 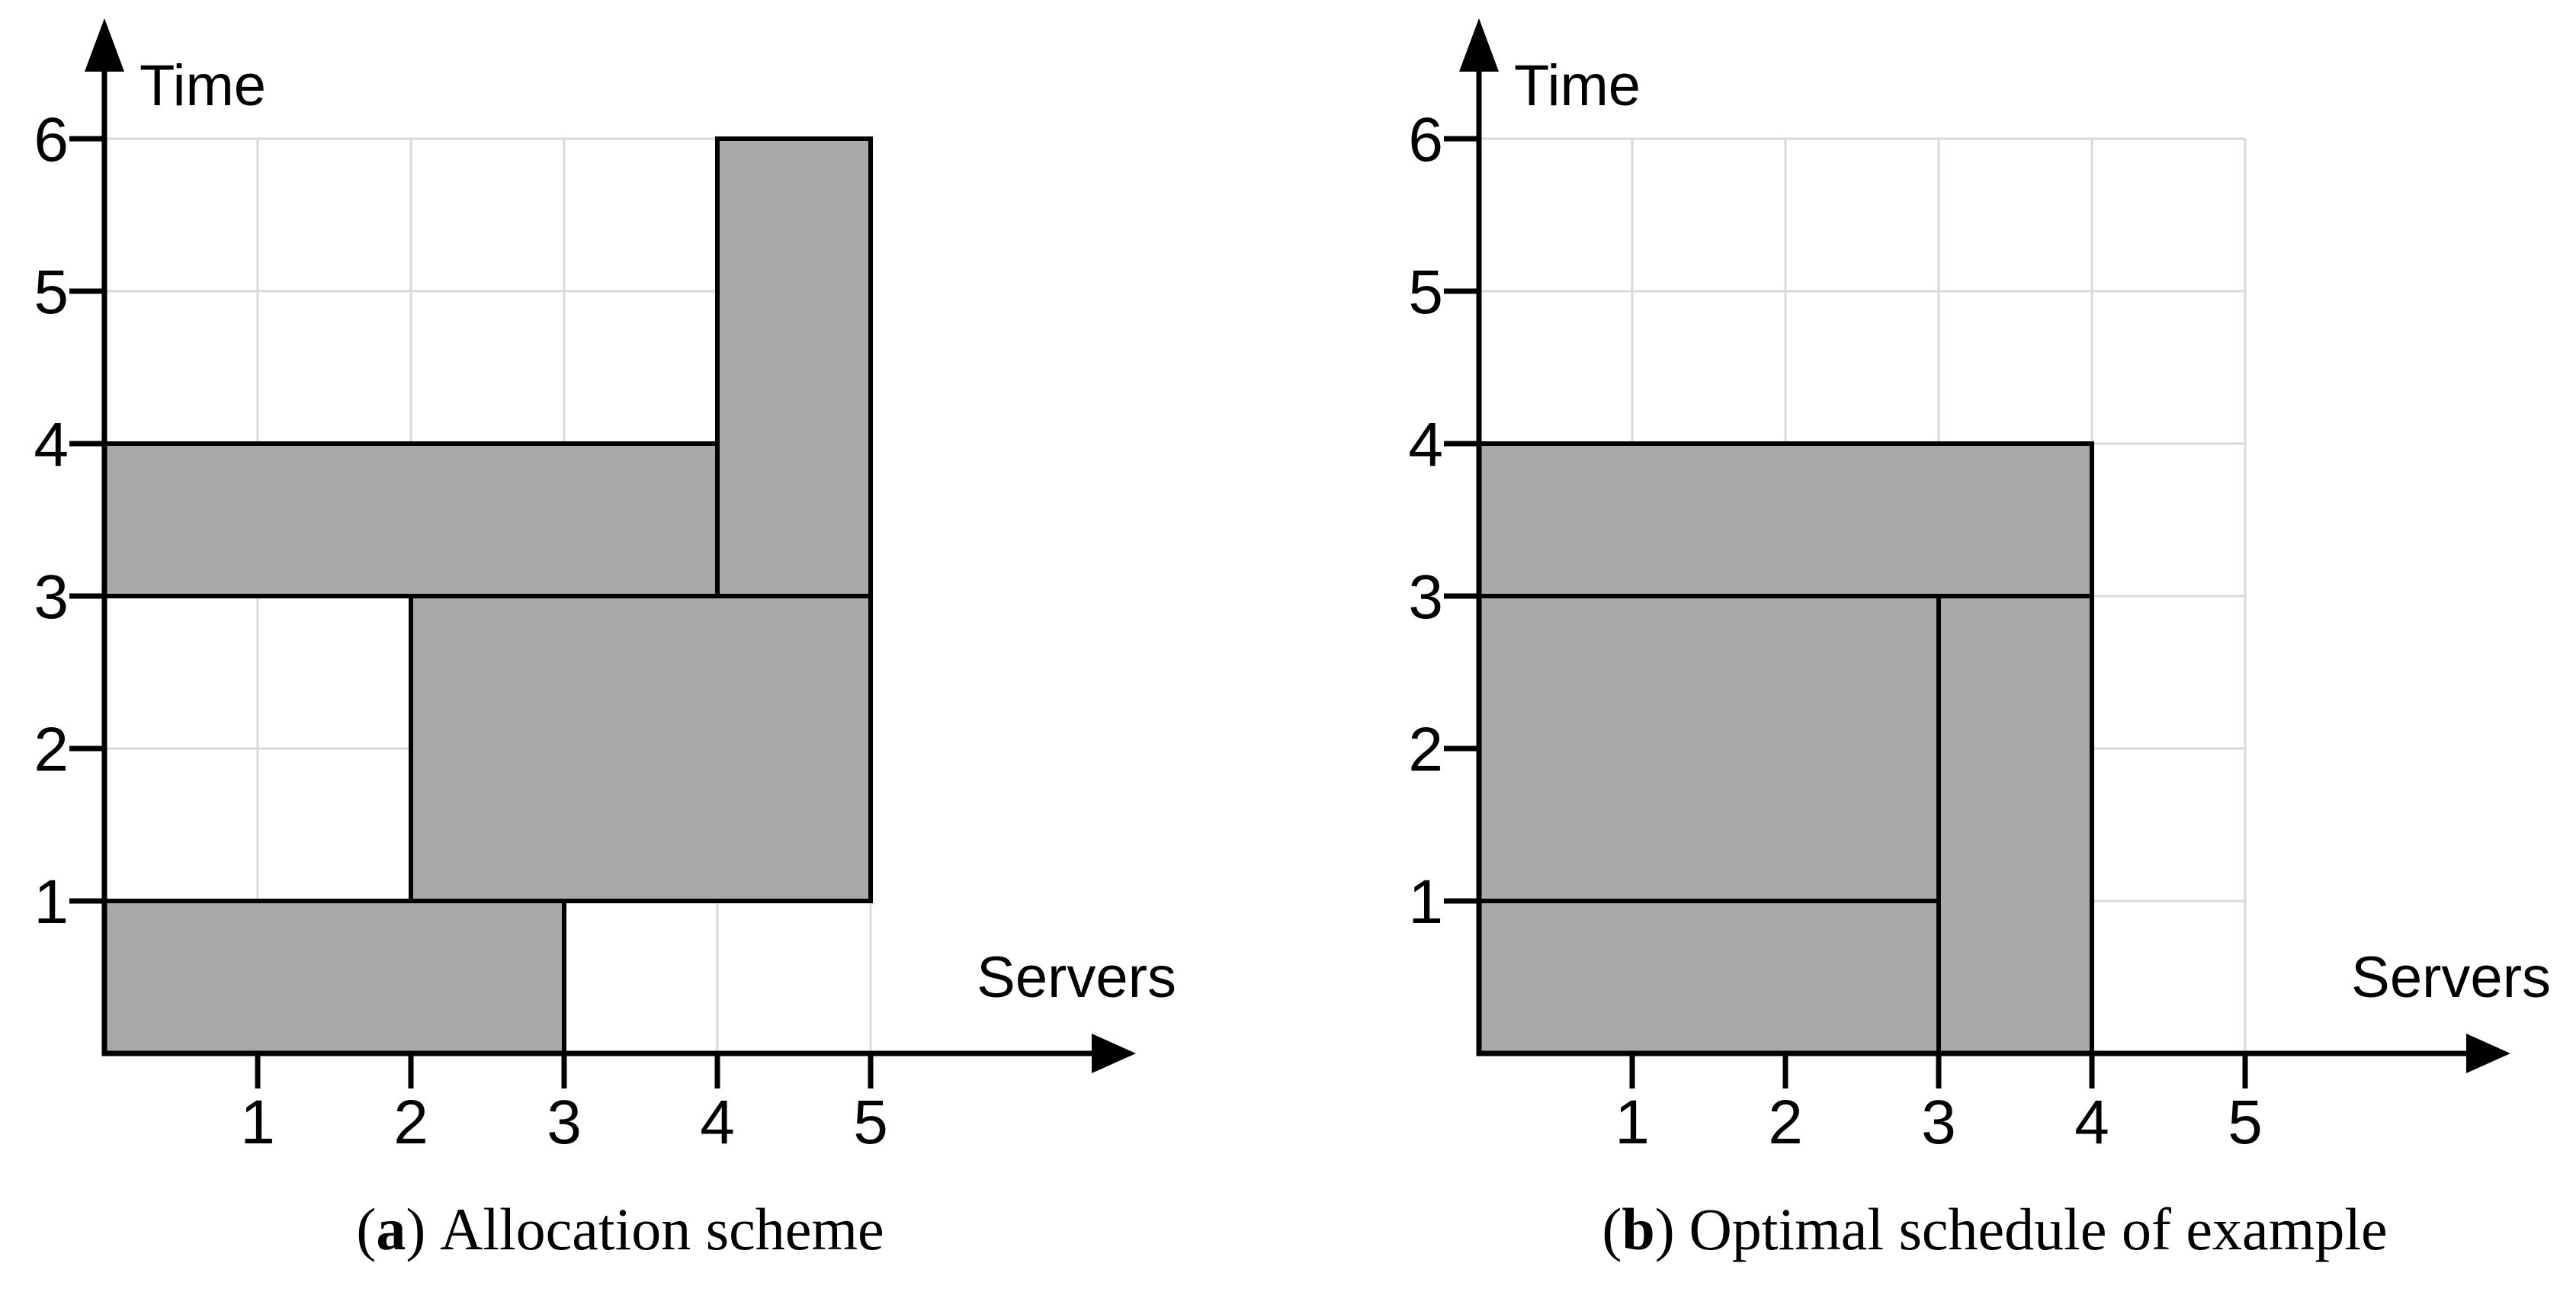 What do you see at coordinates (1664, 1229) in the screenshot?
I see `caption-b-suffix: )` at bounding box center [1664, 1229].